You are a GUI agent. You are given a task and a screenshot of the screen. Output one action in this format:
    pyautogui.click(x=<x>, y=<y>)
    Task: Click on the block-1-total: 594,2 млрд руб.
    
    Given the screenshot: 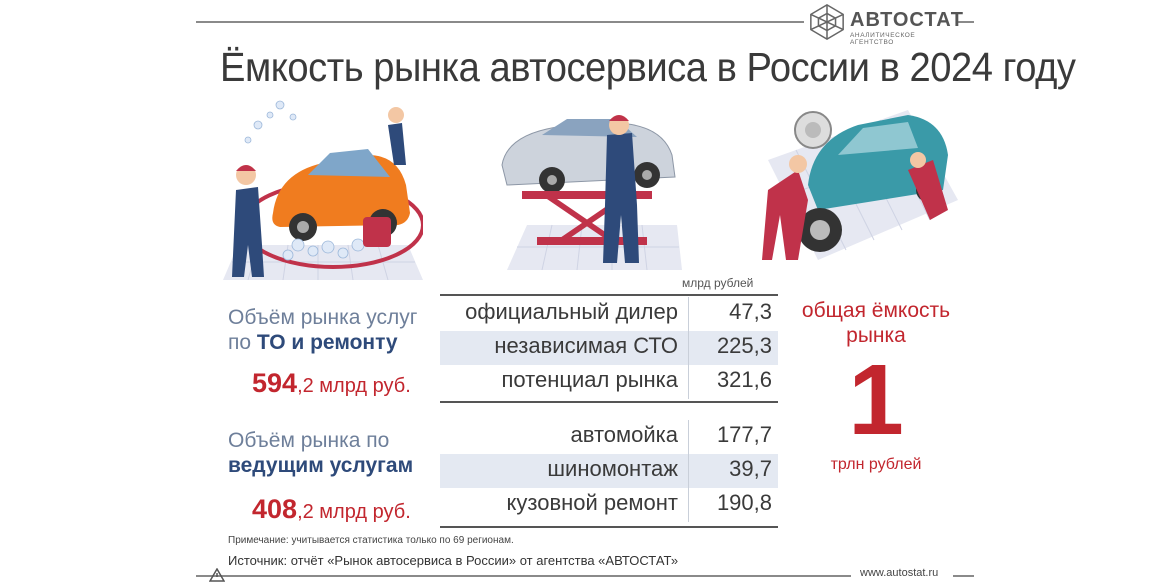 What is the action you would take?
    pyautogui.click(x=331, y=383)
    